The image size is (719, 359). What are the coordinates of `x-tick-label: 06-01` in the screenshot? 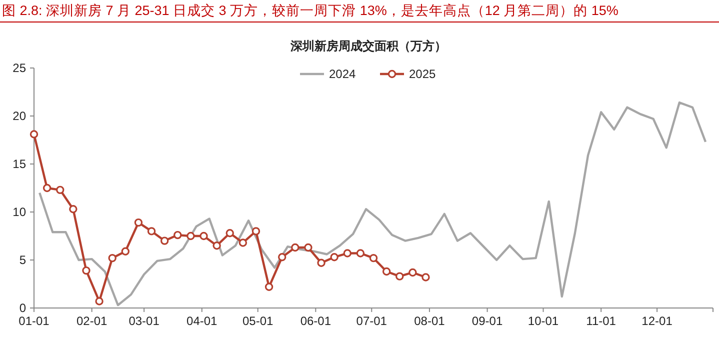 It's located at (316, 321).